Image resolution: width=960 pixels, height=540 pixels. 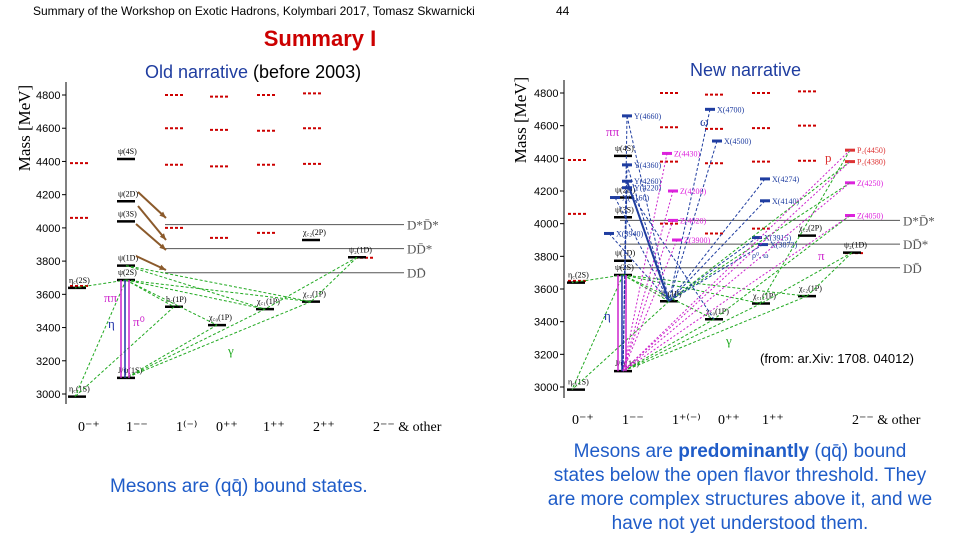 What do you see at coordinates (810, 228) in the screenshot?
I see `right-state-label: χ꜀₂(2P)` at bounding box center [810, 228].